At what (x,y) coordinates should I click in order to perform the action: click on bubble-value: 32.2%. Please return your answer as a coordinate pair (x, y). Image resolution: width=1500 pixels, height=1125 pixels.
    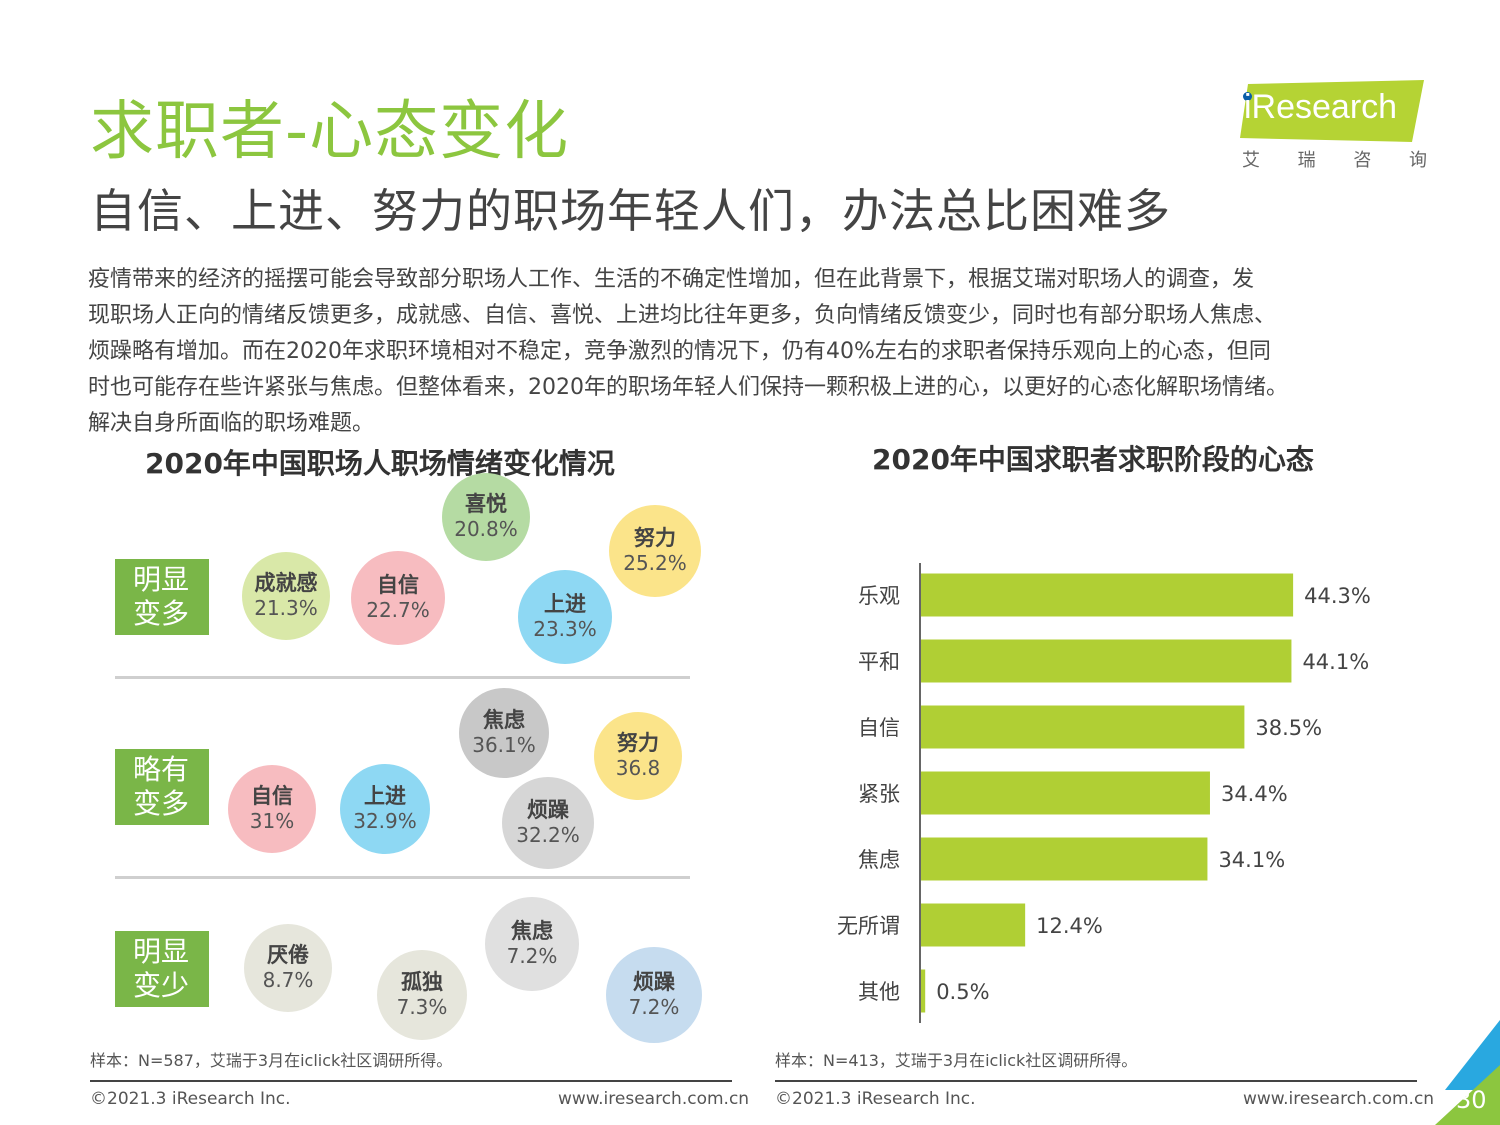
    Looking at the image, I should click on (548, 835).